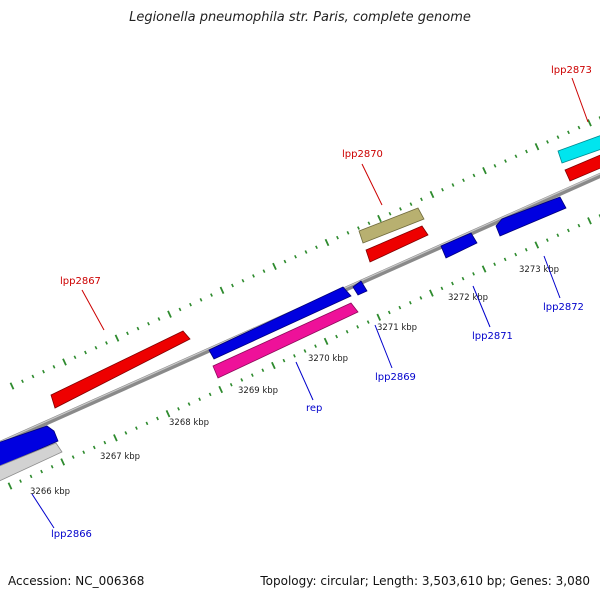 This screenshot has height=600, width=600. I want to click on feature-rep-blue, so click(280, 323).